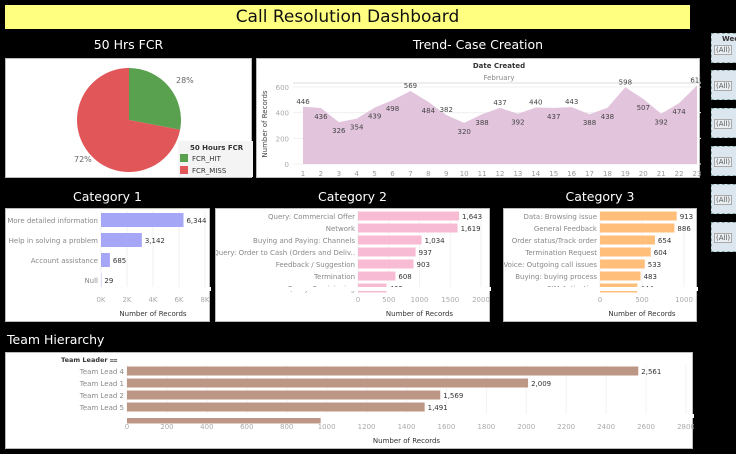 The height and width of the screenshot is (454, 736). Describe the element at coordinates (287, 165) in the screenshot. I see `y-tick: 0` at that location.